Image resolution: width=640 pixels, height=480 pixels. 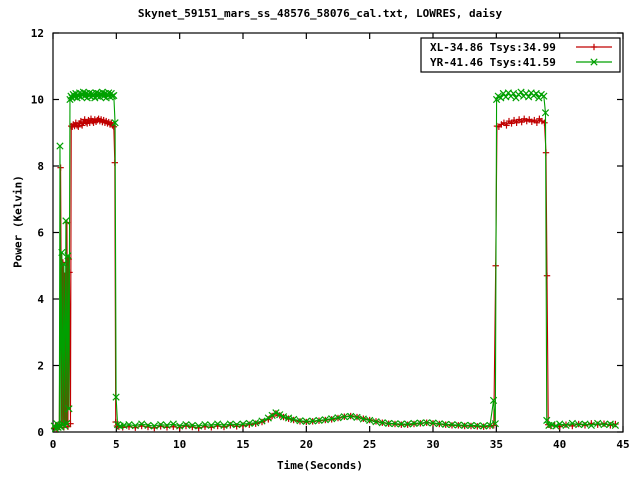 I want to click on legend-box, so click(x=520, y=55).